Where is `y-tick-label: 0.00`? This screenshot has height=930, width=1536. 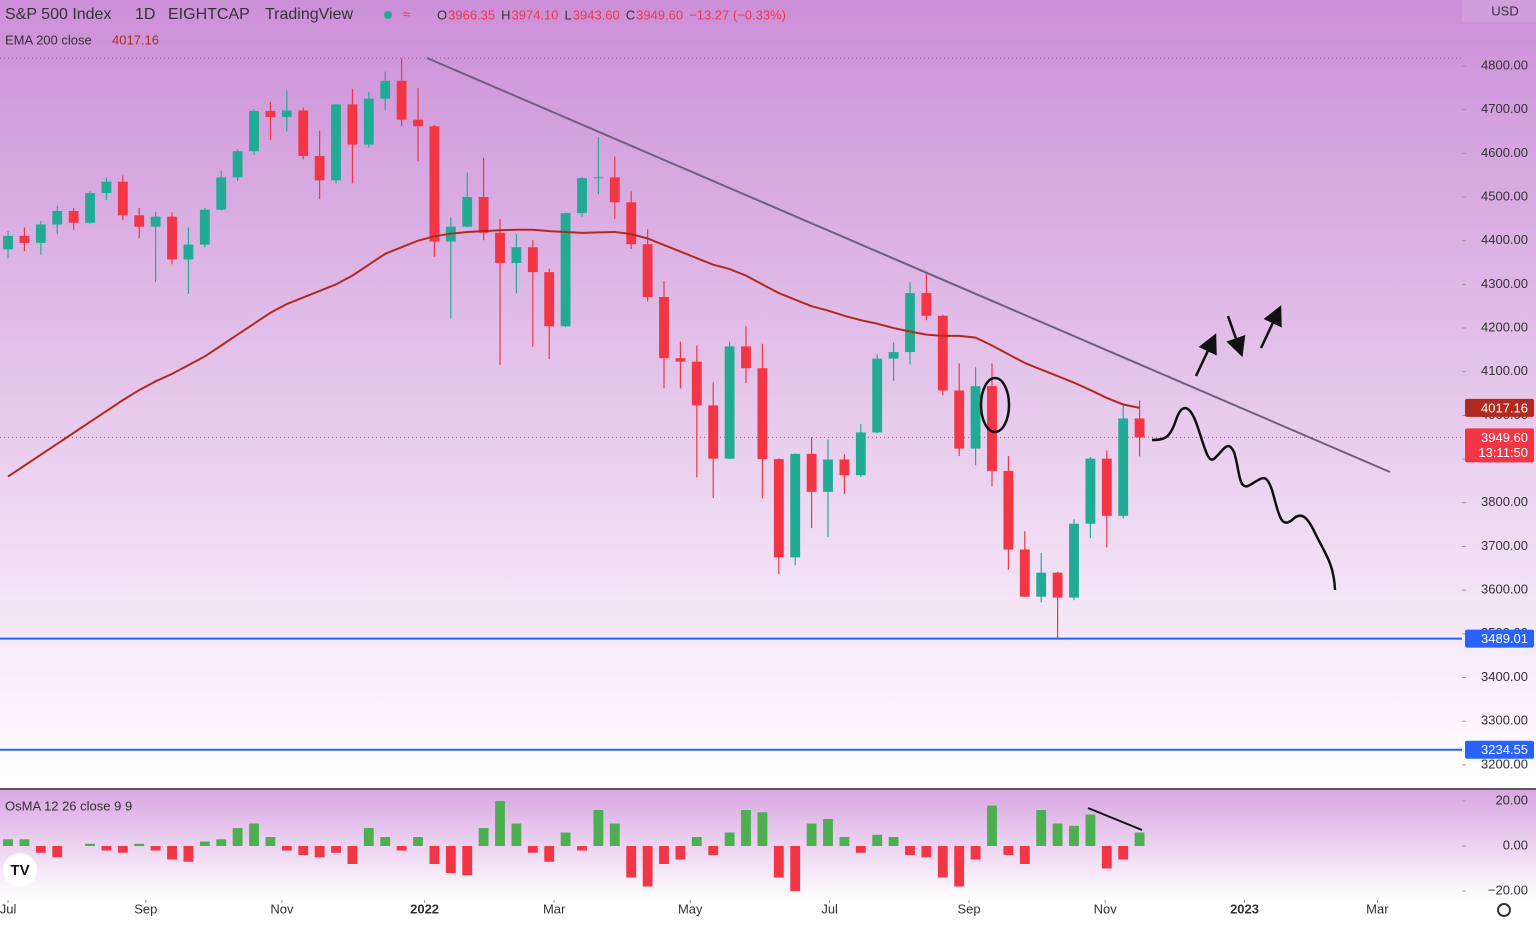 y-tick-label: 0.00 is located at coordinates (1515, 844).